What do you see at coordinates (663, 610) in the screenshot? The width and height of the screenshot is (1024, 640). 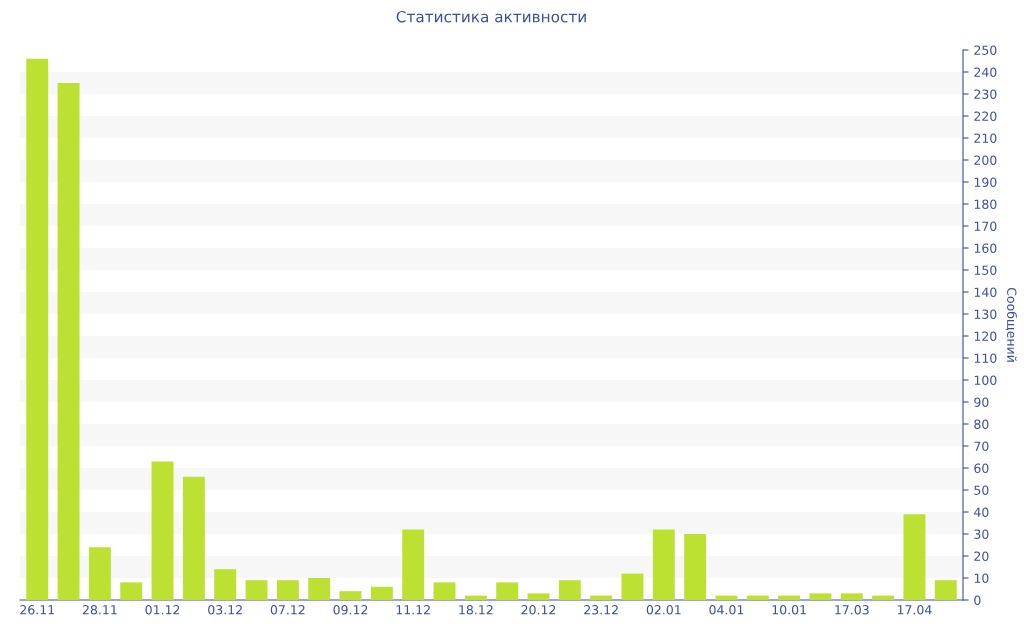 I see `x-tick-label: 02.01` at bounding box center [663, 610].